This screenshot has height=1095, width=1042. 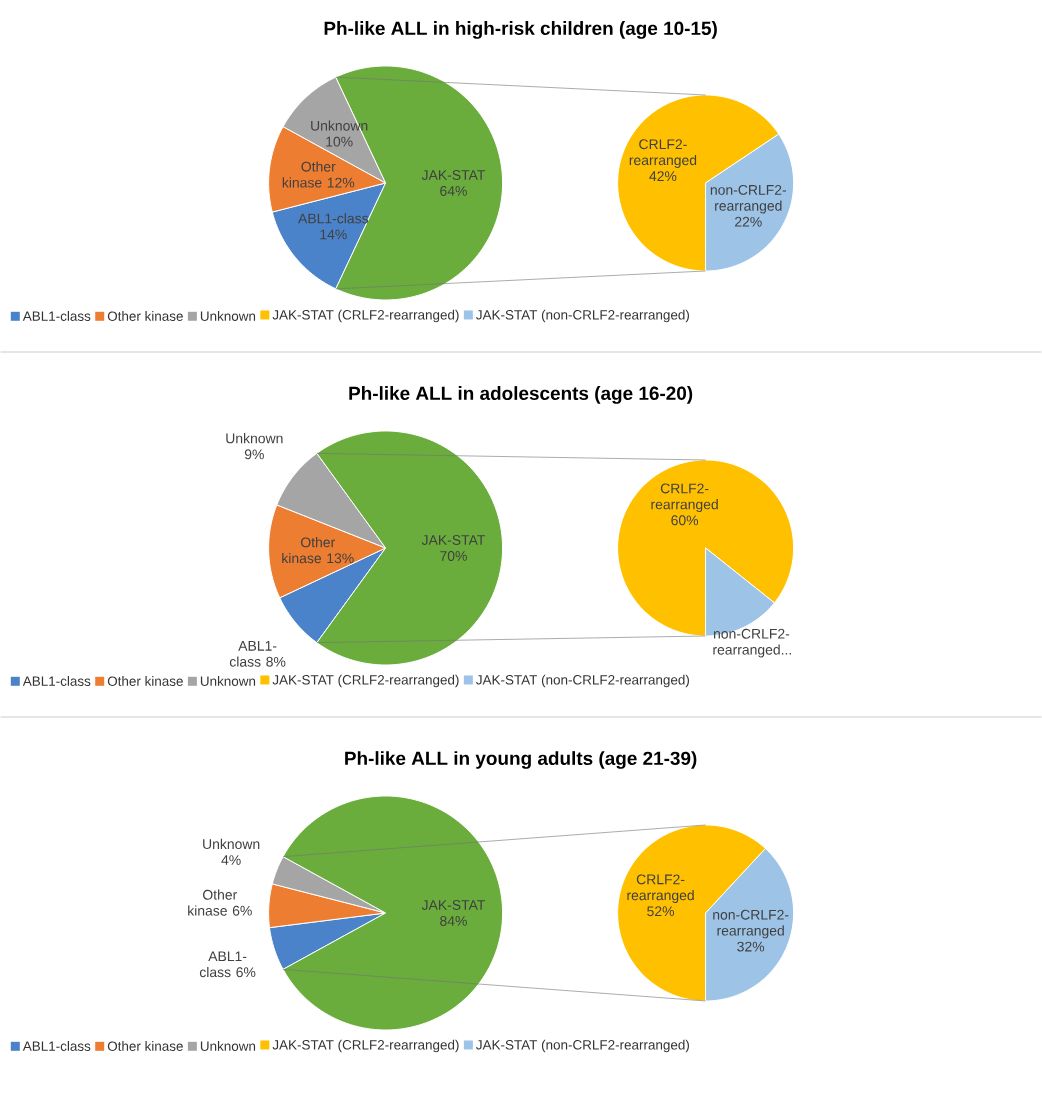 I want to click on data-label: ABL1-class 14%, so click(x=332, y=226).